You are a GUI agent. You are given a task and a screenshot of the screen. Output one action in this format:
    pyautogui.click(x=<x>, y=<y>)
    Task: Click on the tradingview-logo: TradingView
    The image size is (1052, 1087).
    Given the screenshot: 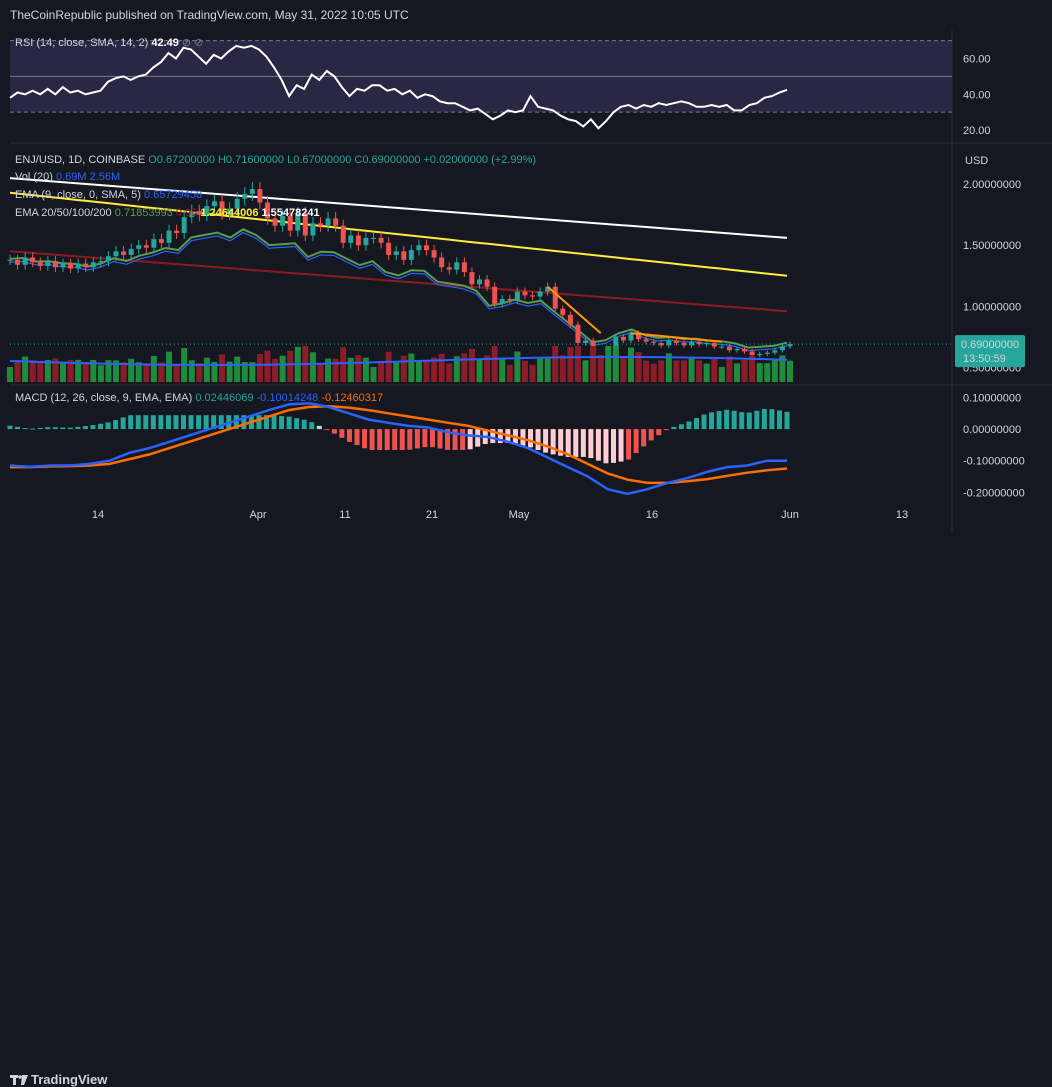 What is the action you would take?
    pyautogui.click(x=58, y=1079)
    